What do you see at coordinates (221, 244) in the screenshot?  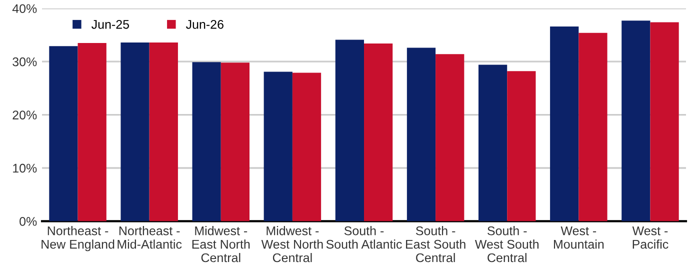 I see `x-tick-label: Midwest - East North Central` at bounding box center [221, 244].